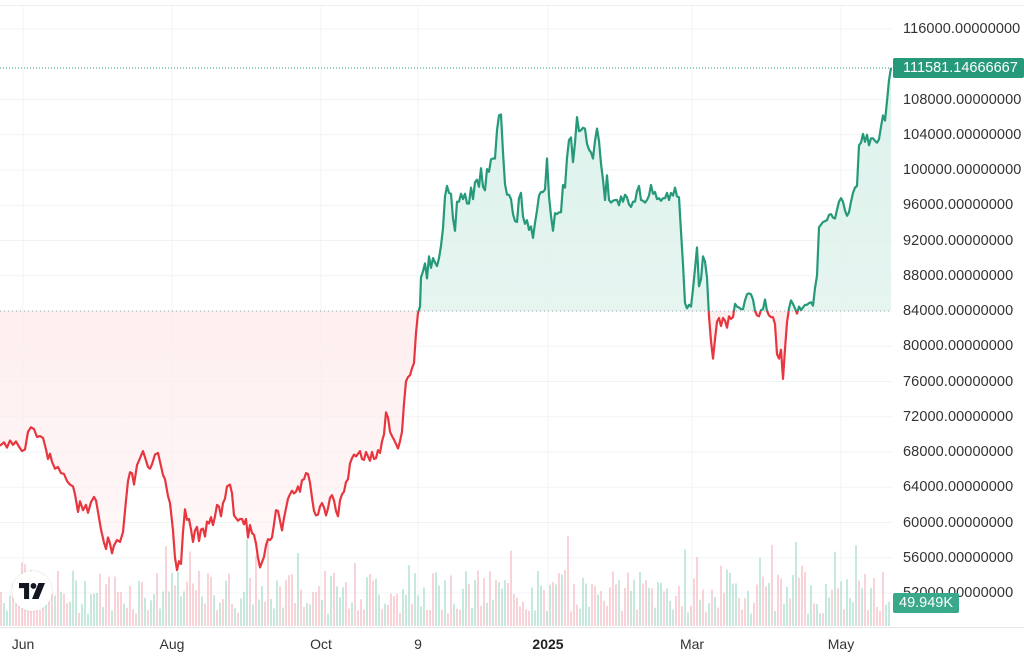  What do you see at coordinates (962, 99) in the screenshot?
I see `price-axis-label: 108000.00000000` at bounding box center [962, 99].